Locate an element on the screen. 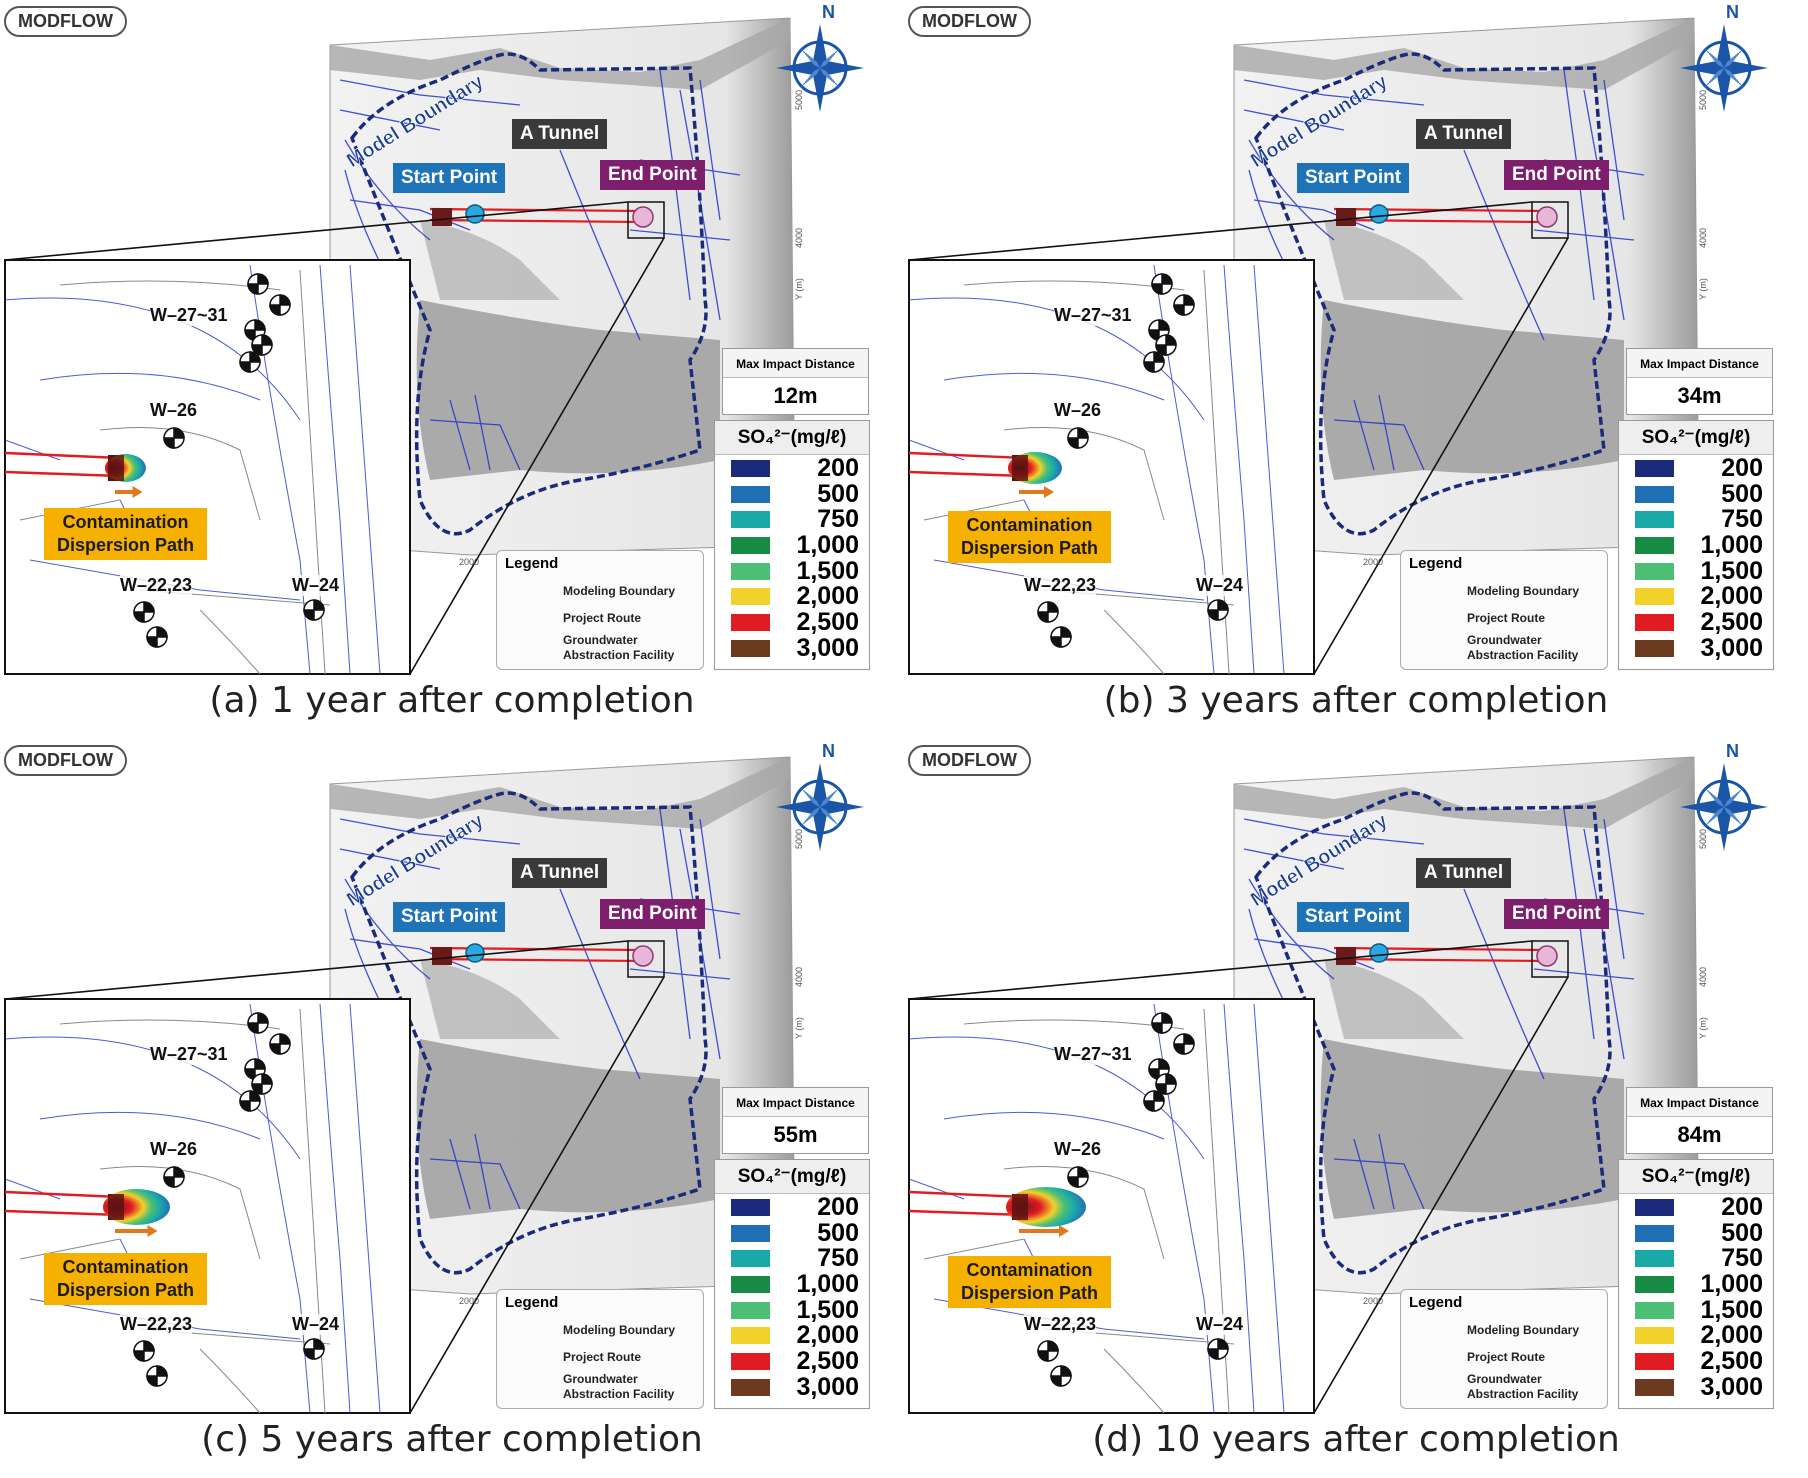 This screenshot has height=1478, width=1808. concentration-row: 2,000 is located at coordinates (792, 596).